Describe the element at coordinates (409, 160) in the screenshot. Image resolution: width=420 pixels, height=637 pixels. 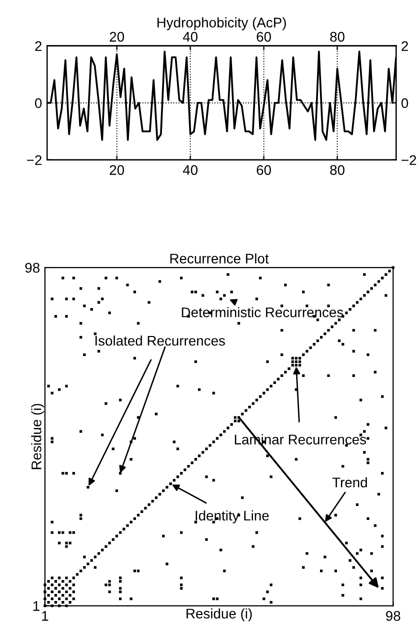
I see `y2-tick-label: −2` at that location.